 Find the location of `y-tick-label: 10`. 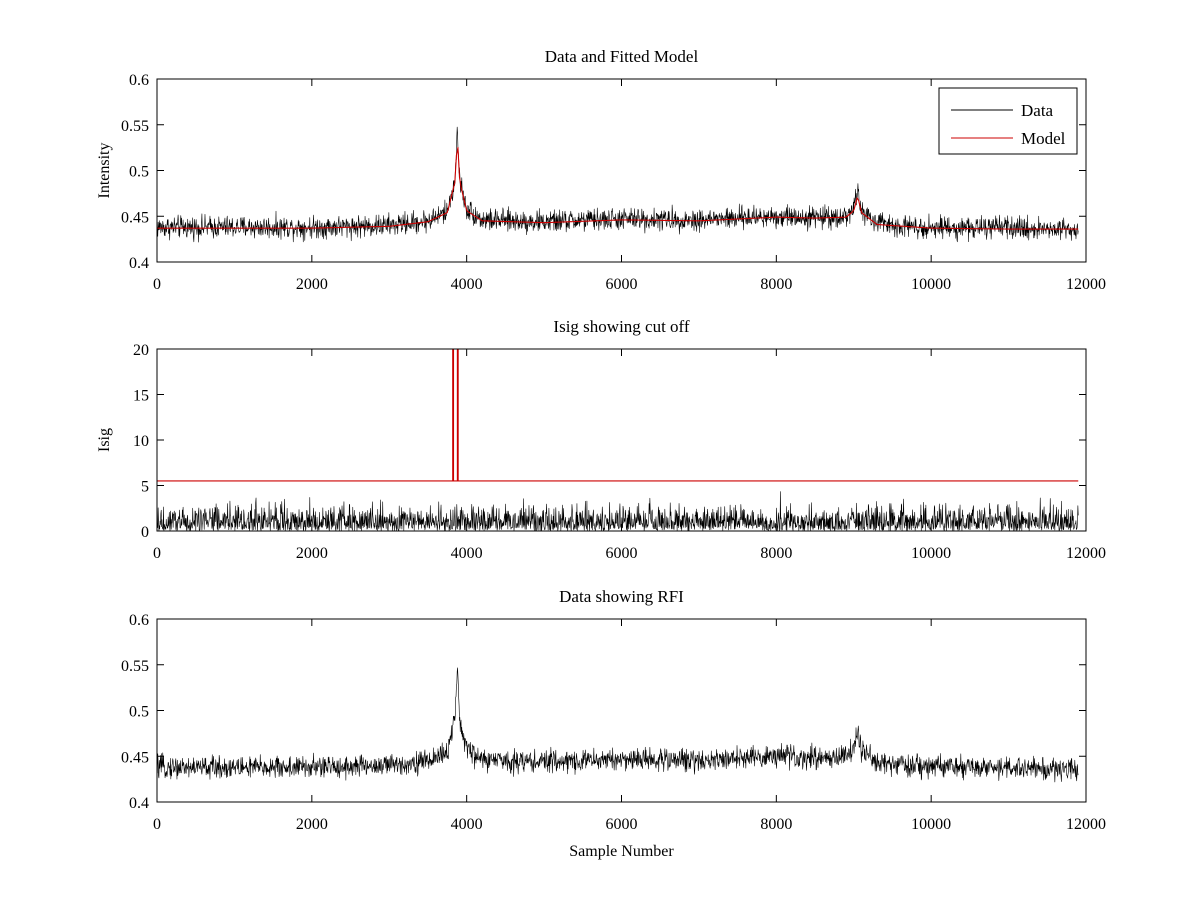

y-tick-label: 10 is located at coordinates (141, 441).